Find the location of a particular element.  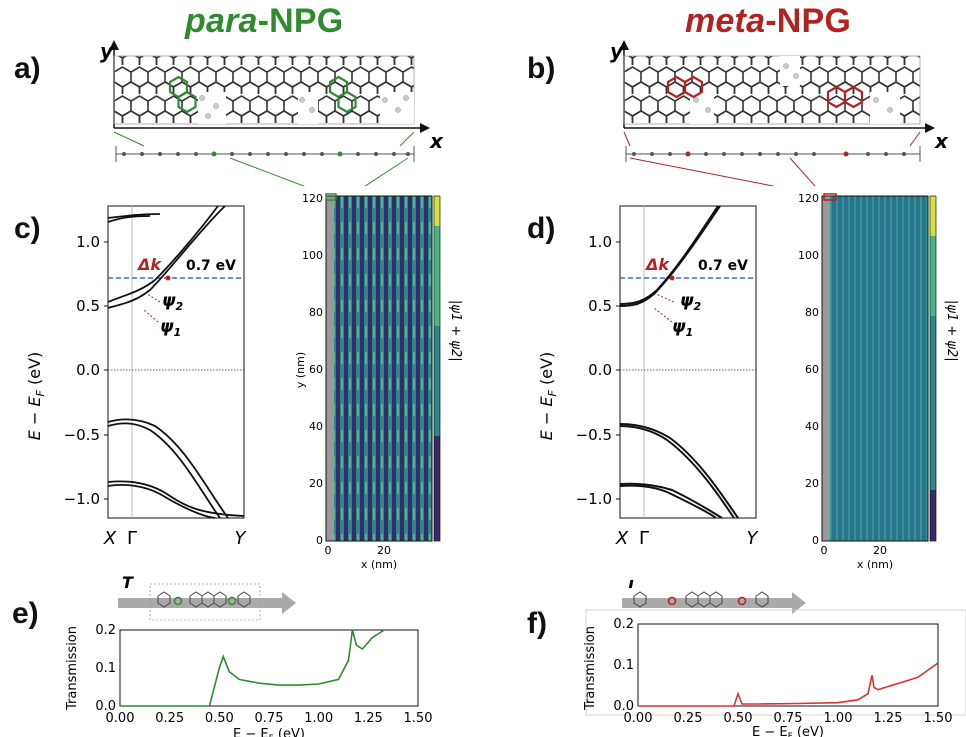

map-ytick-120: 120 is located at coordinates (312, 198).